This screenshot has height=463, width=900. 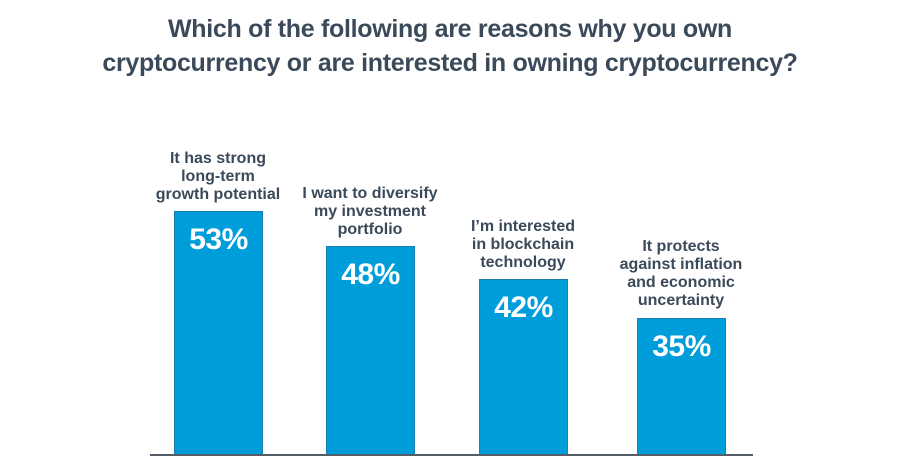 I want to click on label-line: my investment, so click(x=370, y=211).